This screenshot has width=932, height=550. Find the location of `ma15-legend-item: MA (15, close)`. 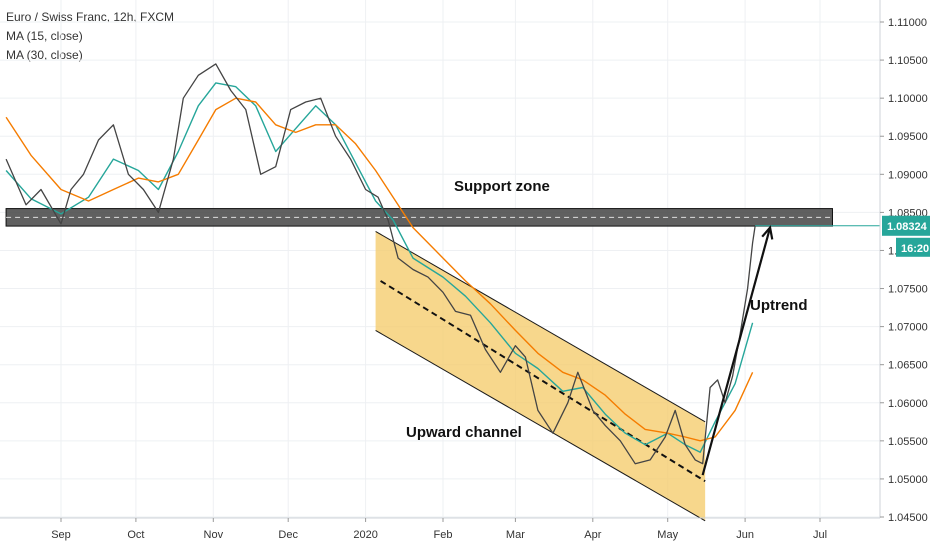

ma15-legend-item: MA (15, close) is located at coordinates (44, 36).